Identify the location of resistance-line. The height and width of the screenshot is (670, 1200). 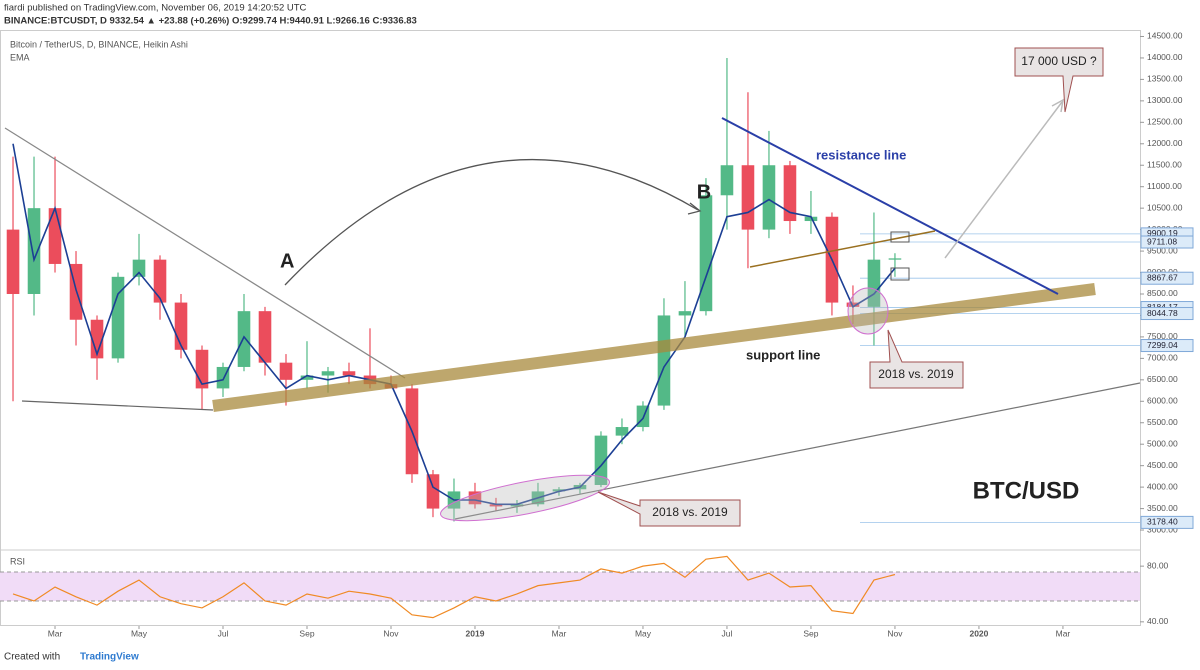
(890, 206).